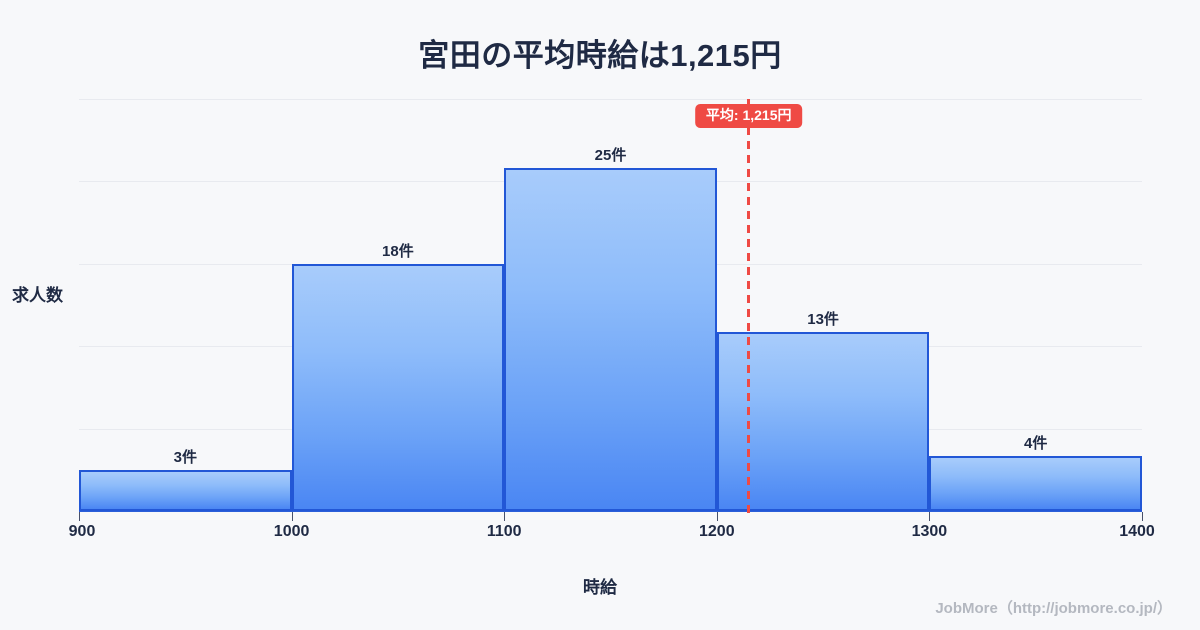 Image resolution: width=1200 pixels, height=630 pixels. What do you see at coordinates (398, 251) in the screenshot?
I see `bar-value-label: 18件` at bounding box center [398, 251].